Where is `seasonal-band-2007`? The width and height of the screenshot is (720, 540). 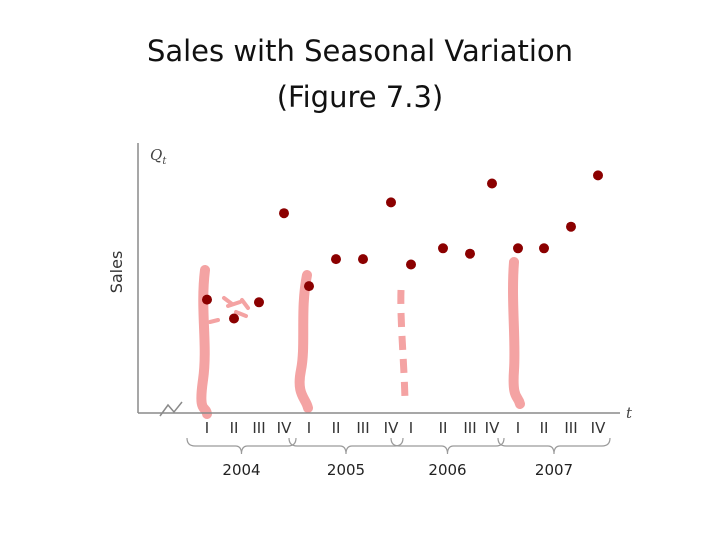
seasonal-band-2007 is located at coordinates (516, 333).